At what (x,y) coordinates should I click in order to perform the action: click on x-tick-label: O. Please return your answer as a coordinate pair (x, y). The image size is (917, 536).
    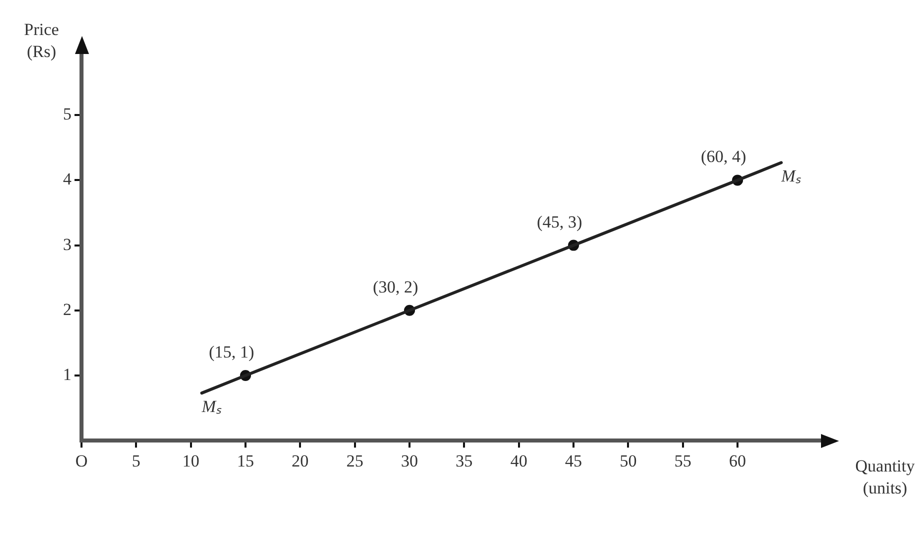
    Looking at the image, I should click on (81, 460).